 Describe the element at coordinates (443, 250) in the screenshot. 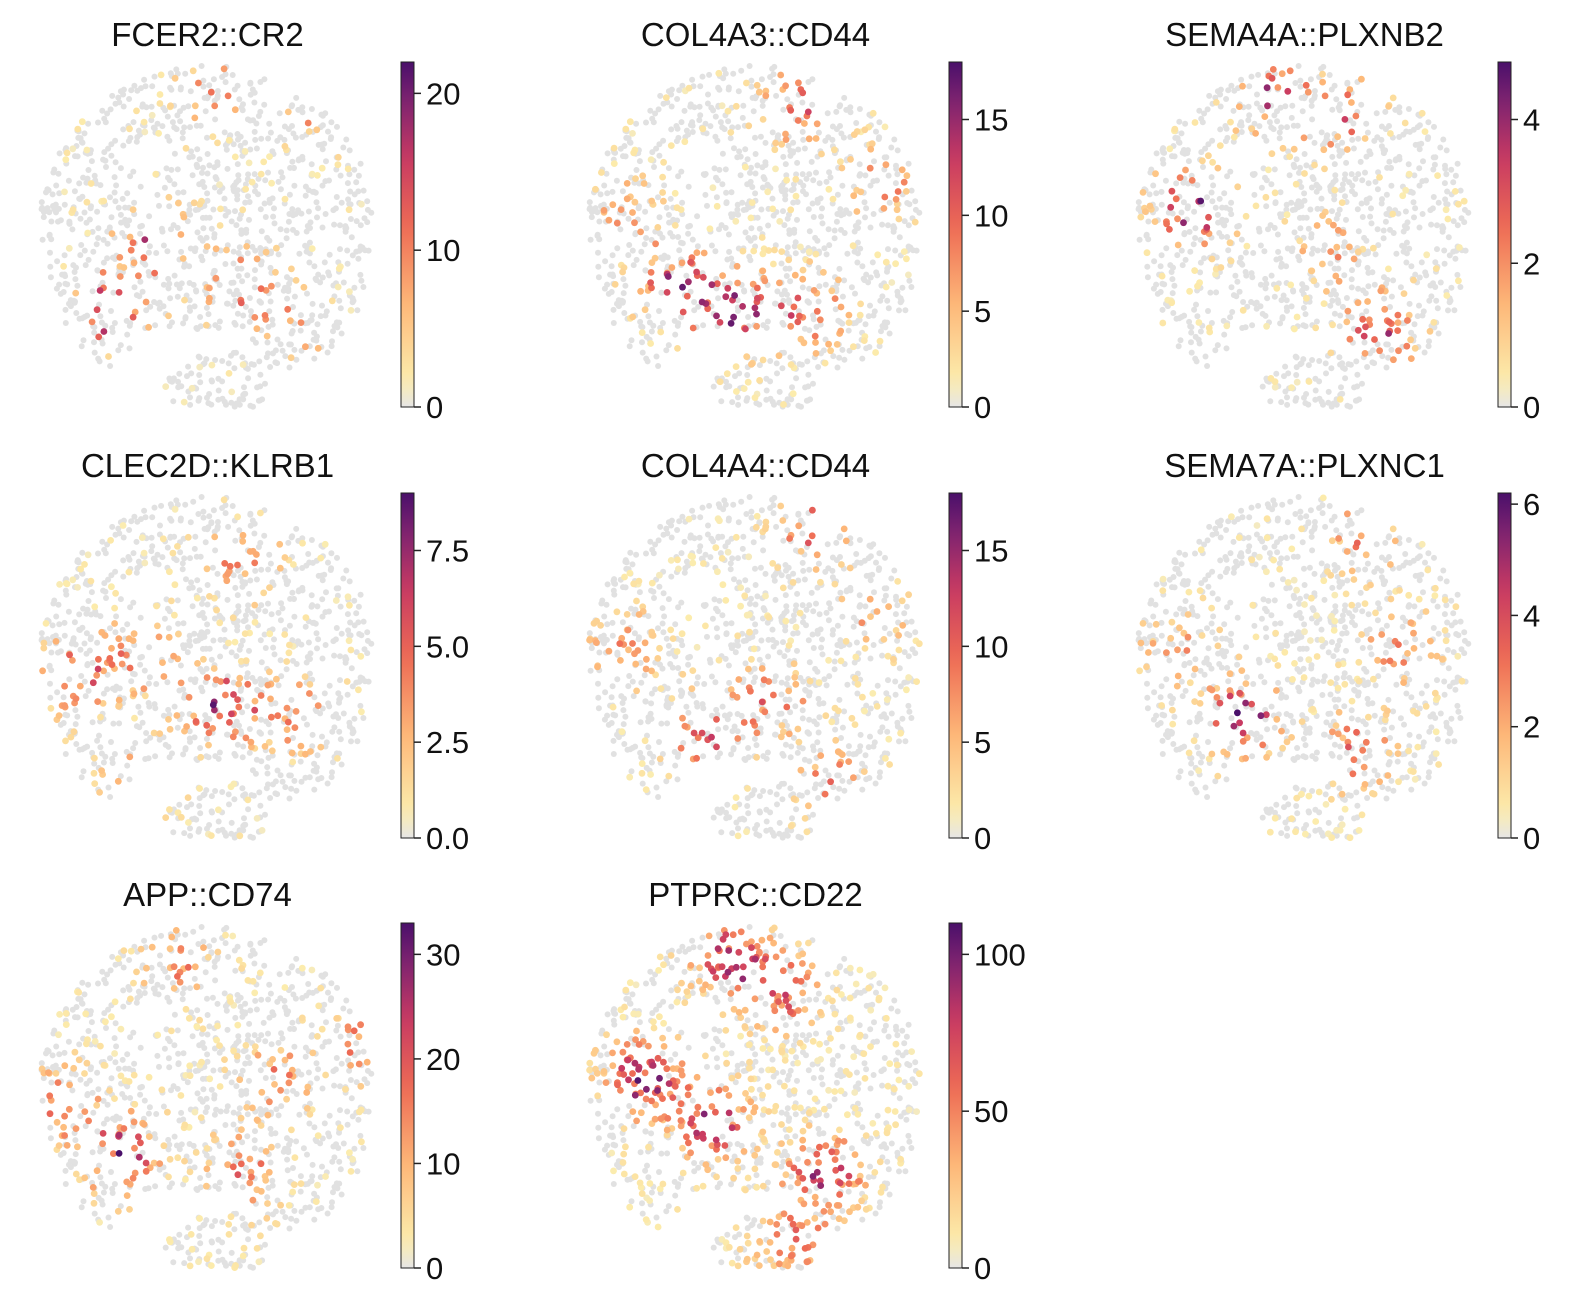

I see `colorbar-tick-label: 10` at that location.